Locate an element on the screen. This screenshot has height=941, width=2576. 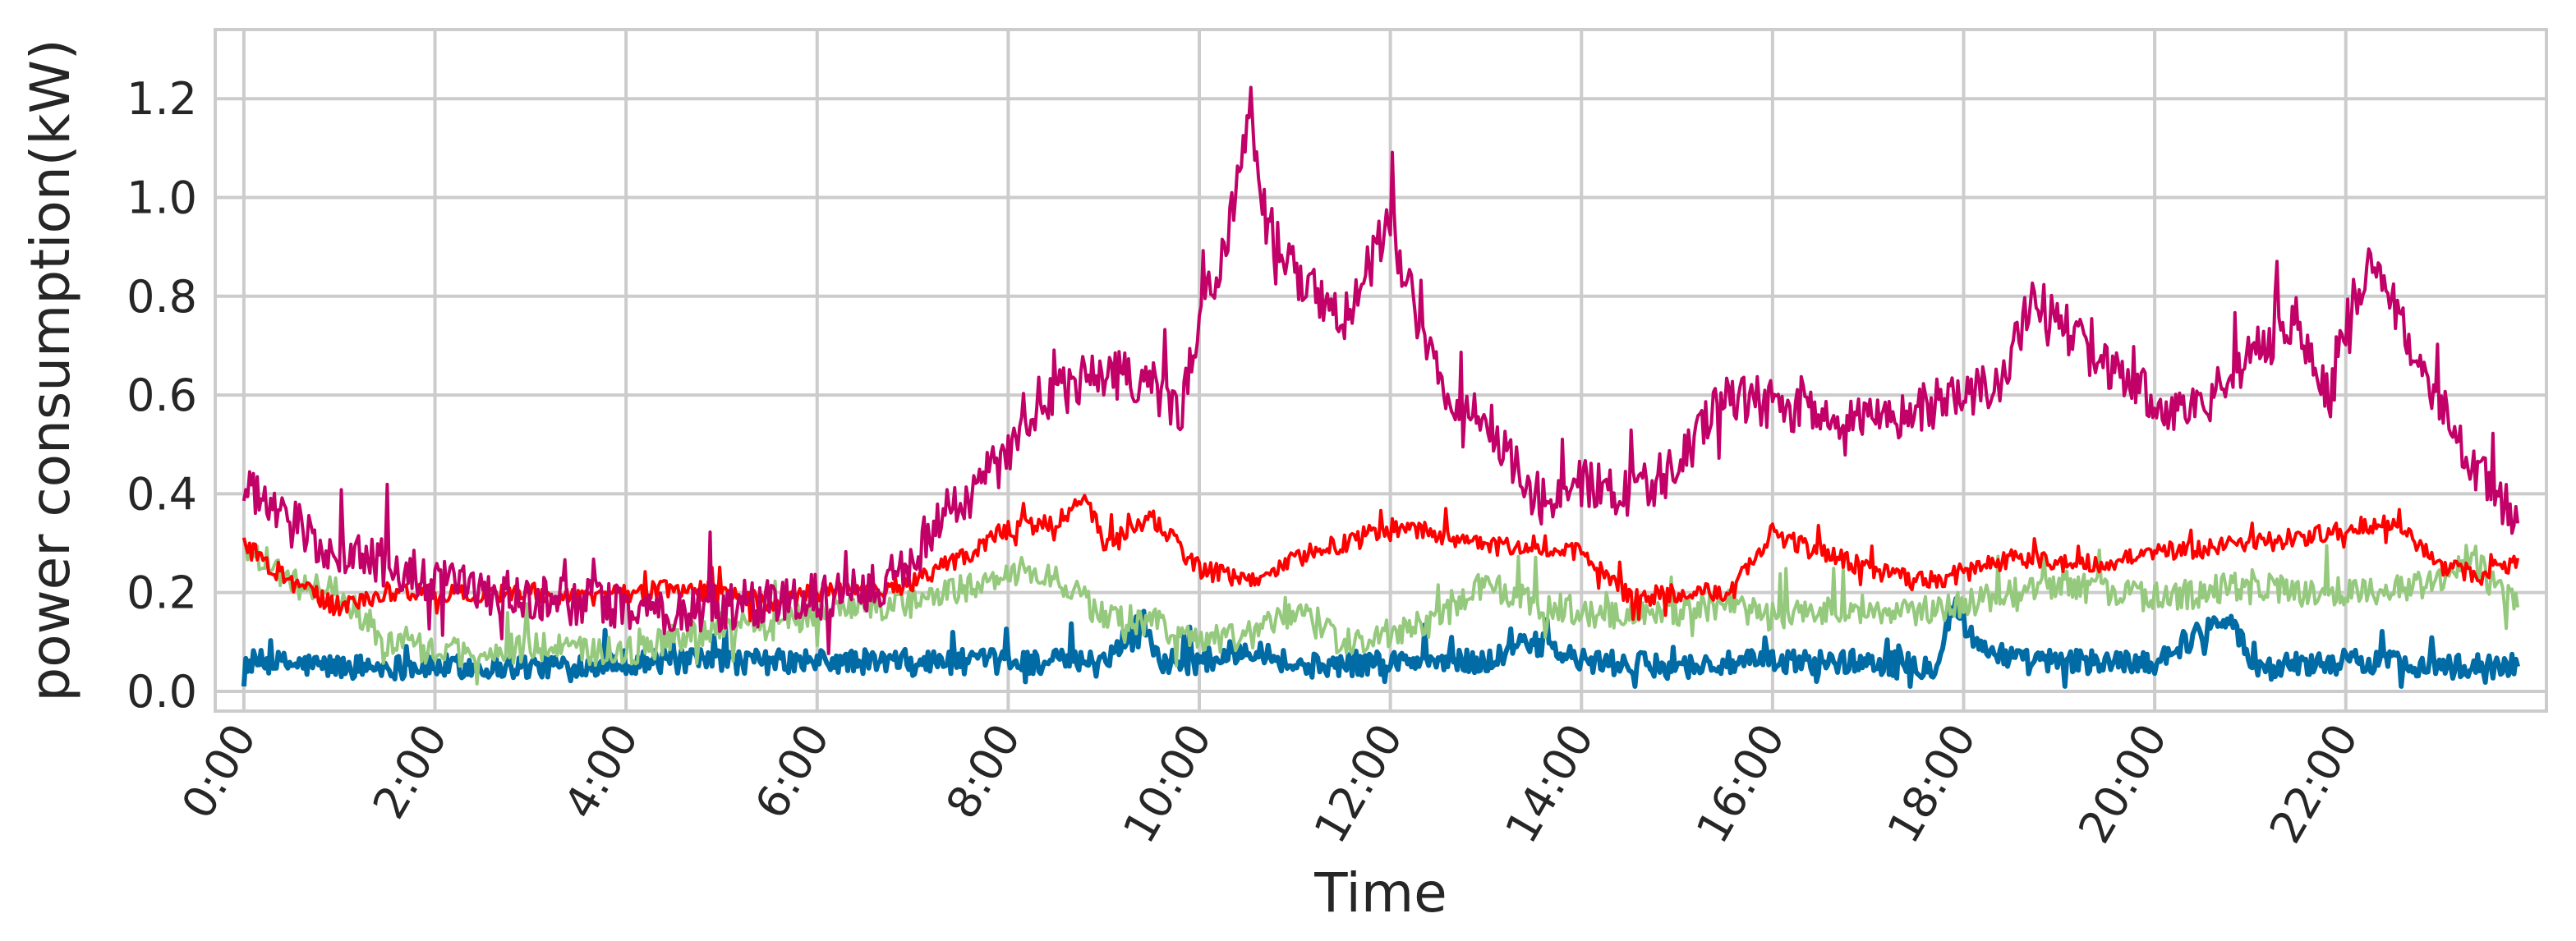
y-tick-label: 0.6 is located at coordinates (161, 395).